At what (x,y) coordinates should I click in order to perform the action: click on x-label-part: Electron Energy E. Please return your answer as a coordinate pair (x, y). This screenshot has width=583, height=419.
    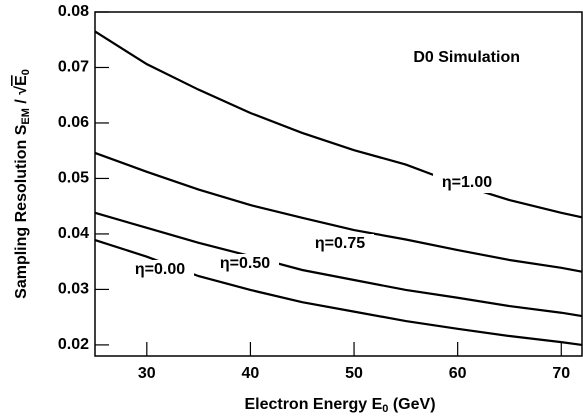
    Looking at the image, I should click on (313, 404).